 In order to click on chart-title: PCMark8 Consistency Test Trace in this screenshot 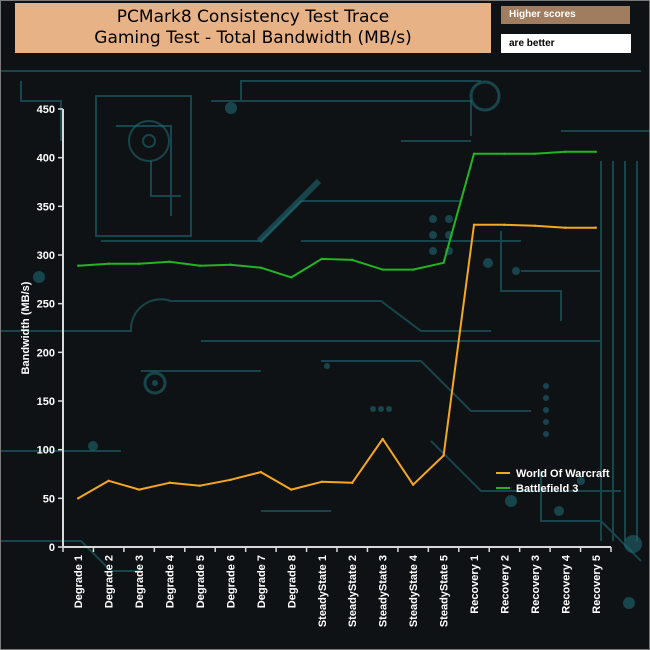, I will do `click(253, 17)`.